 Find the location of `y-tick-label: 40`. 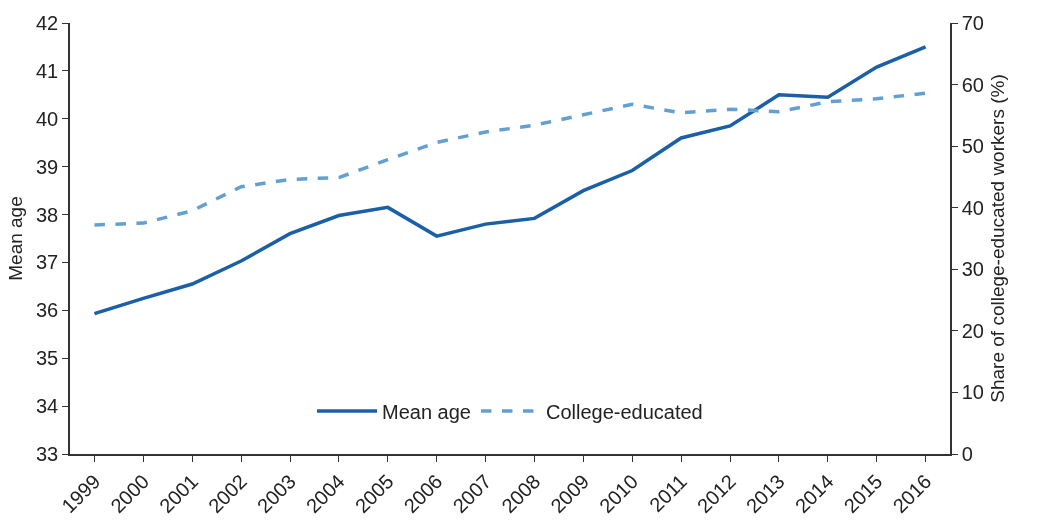

y-tick-label: 40 is located at coordinates (47, 118).